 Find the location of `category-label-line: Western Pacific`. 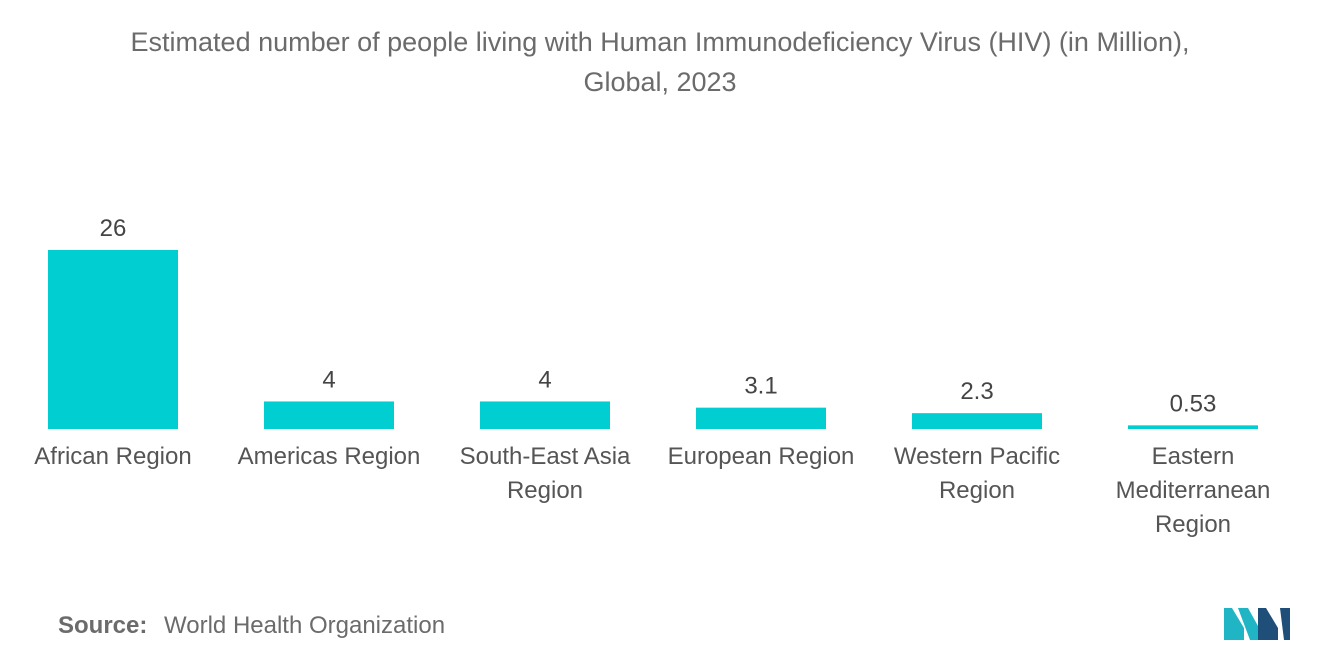

category-label-line: Western Pacific is located at coordinates (977, 456).